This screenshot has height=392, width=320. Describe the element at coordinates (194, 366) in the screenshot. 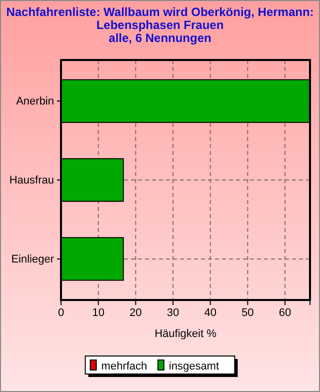

I see `legend-label: insgesamt` at that location.